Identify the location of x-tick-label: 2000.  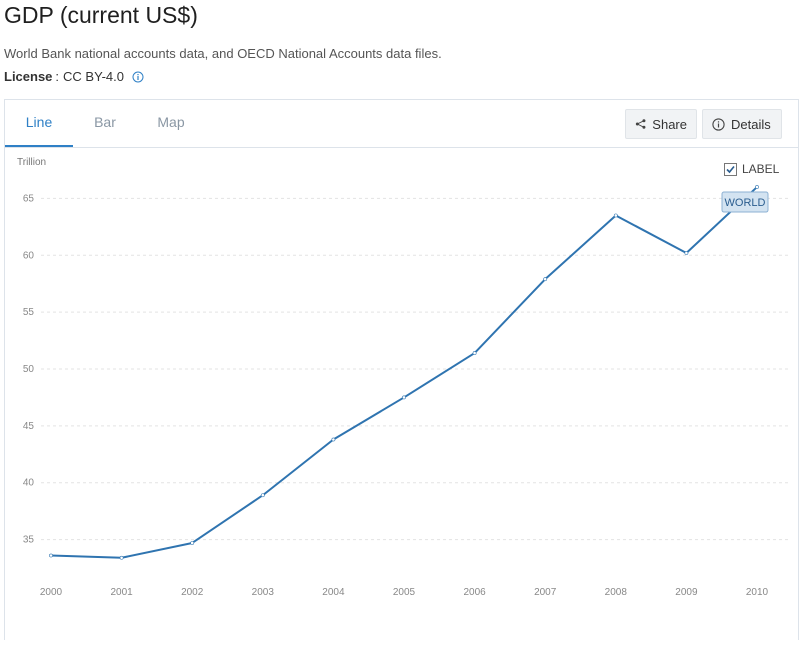
(51, 592).